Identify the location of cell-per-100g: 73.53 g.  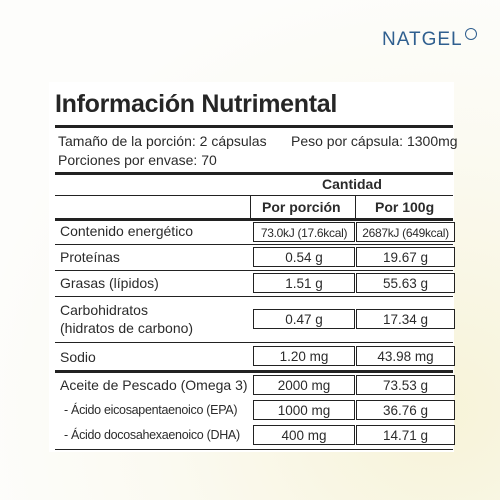
(405, 385).